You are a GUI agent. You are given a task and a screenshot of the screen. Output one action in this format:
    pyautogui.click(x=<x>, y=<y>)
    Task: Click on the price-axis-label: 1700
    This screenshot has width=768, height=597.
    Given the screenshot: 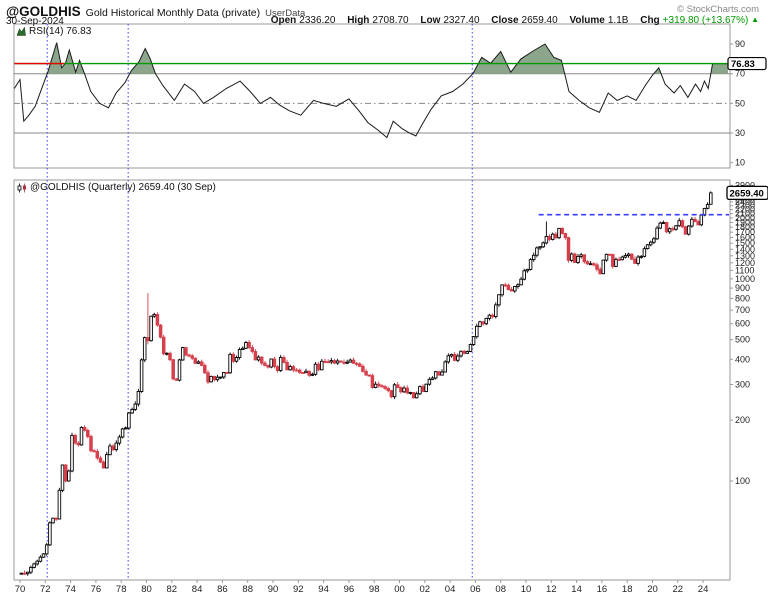 What is the action you would take?
    pyautogui.click(x=745, y=232)
    